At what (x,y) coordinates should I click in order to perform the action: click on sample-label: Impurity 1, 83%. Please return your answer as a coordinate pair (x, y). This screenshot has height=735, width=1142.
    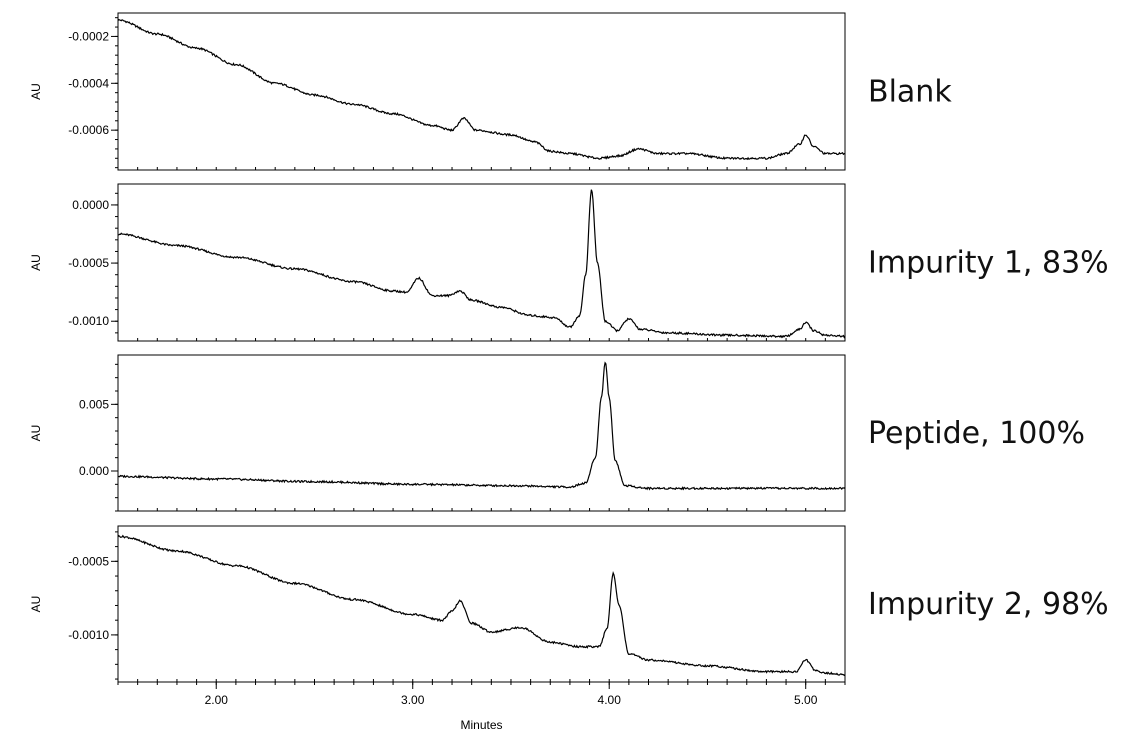
    Looking at the image, I should click on (988, 263).